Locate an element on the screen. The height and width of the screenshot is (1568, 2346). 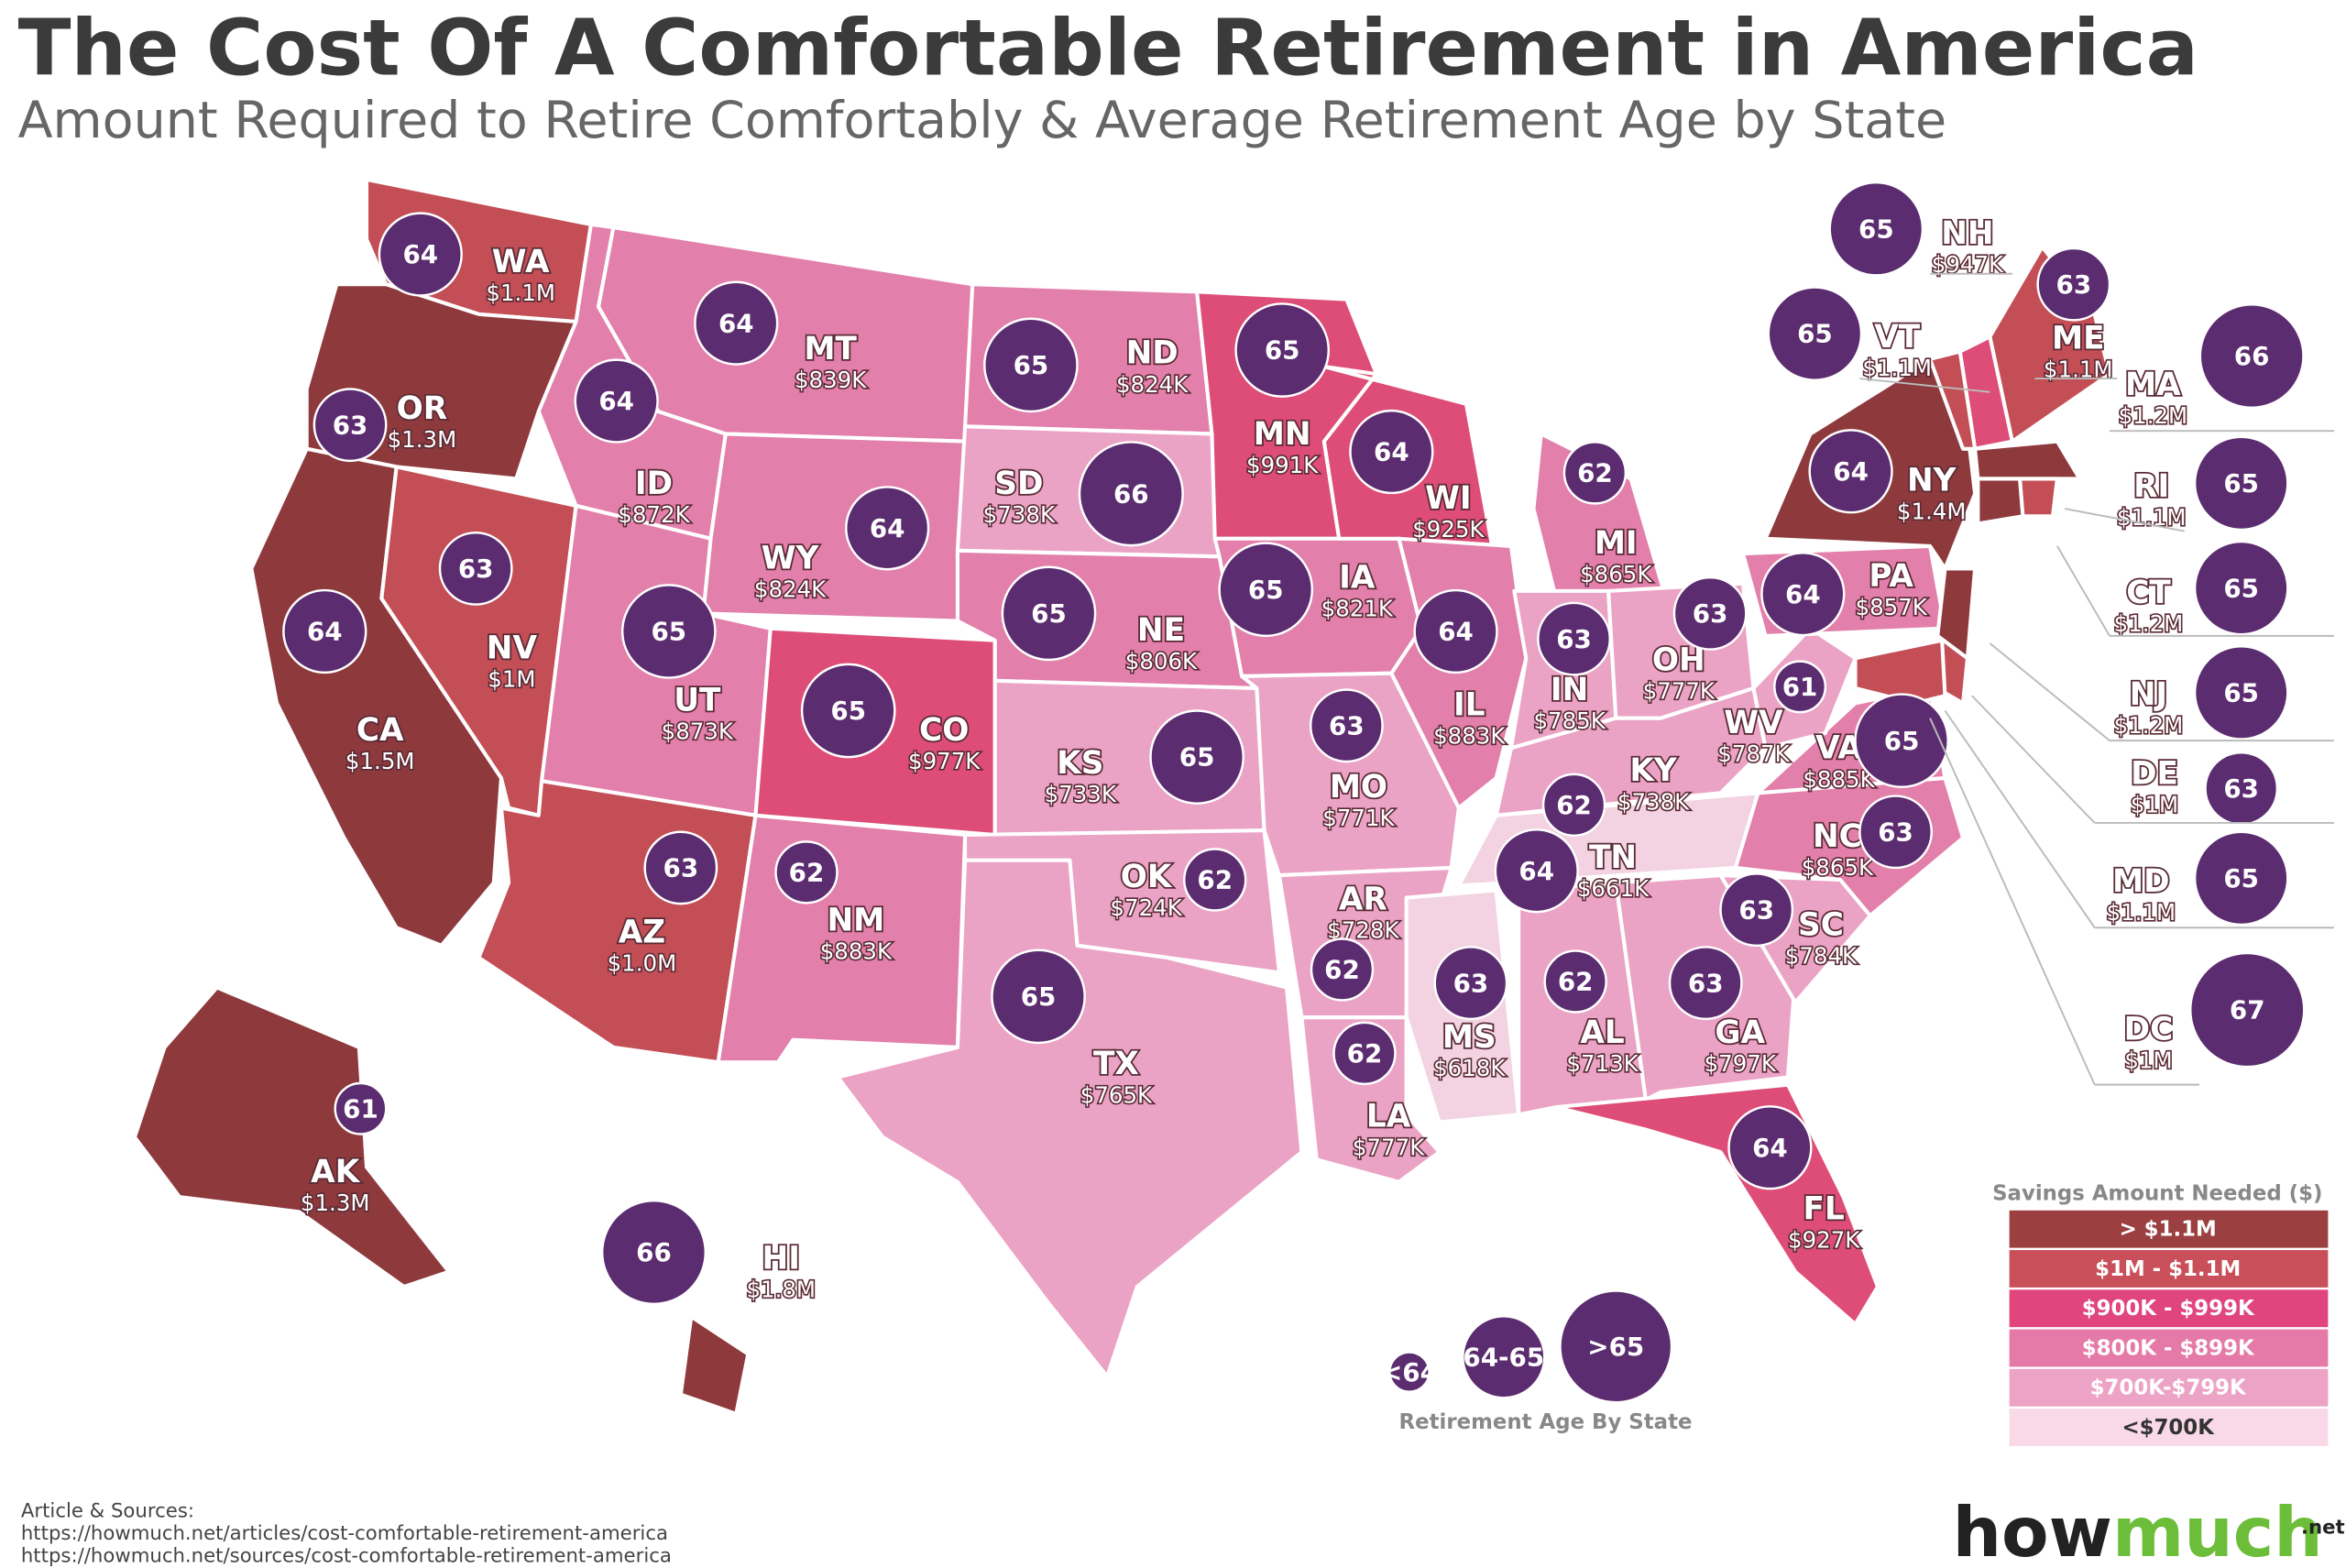
state-amount: $1.5M is located at coordinates (380, 761).